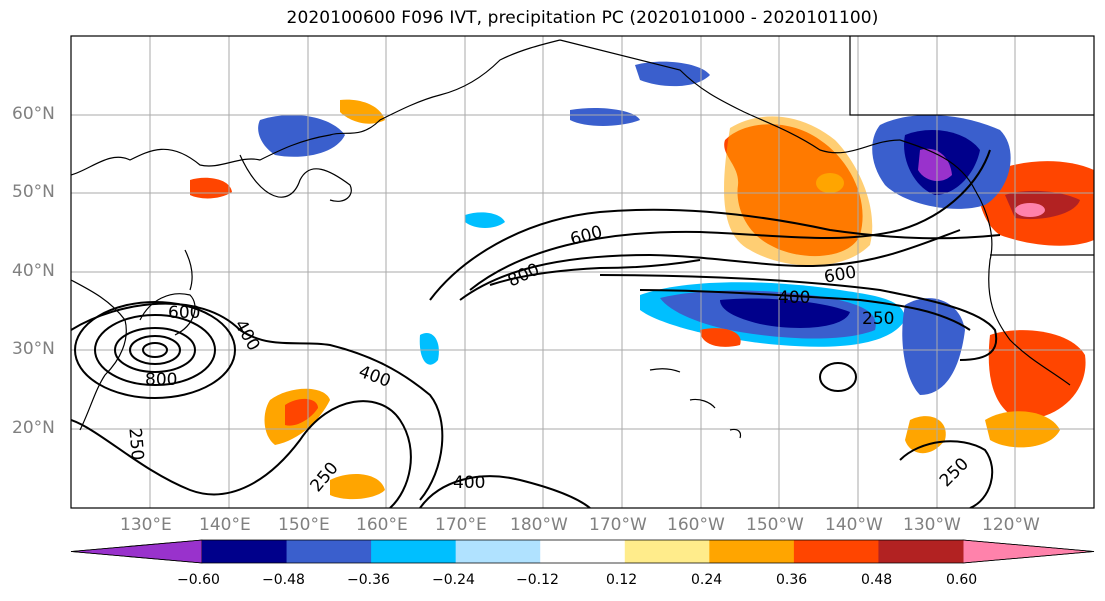  What do you see at coordinates (539, 525) in the screenshot?
I see `lon-label: 180°W` at bounding box center [539, 525].